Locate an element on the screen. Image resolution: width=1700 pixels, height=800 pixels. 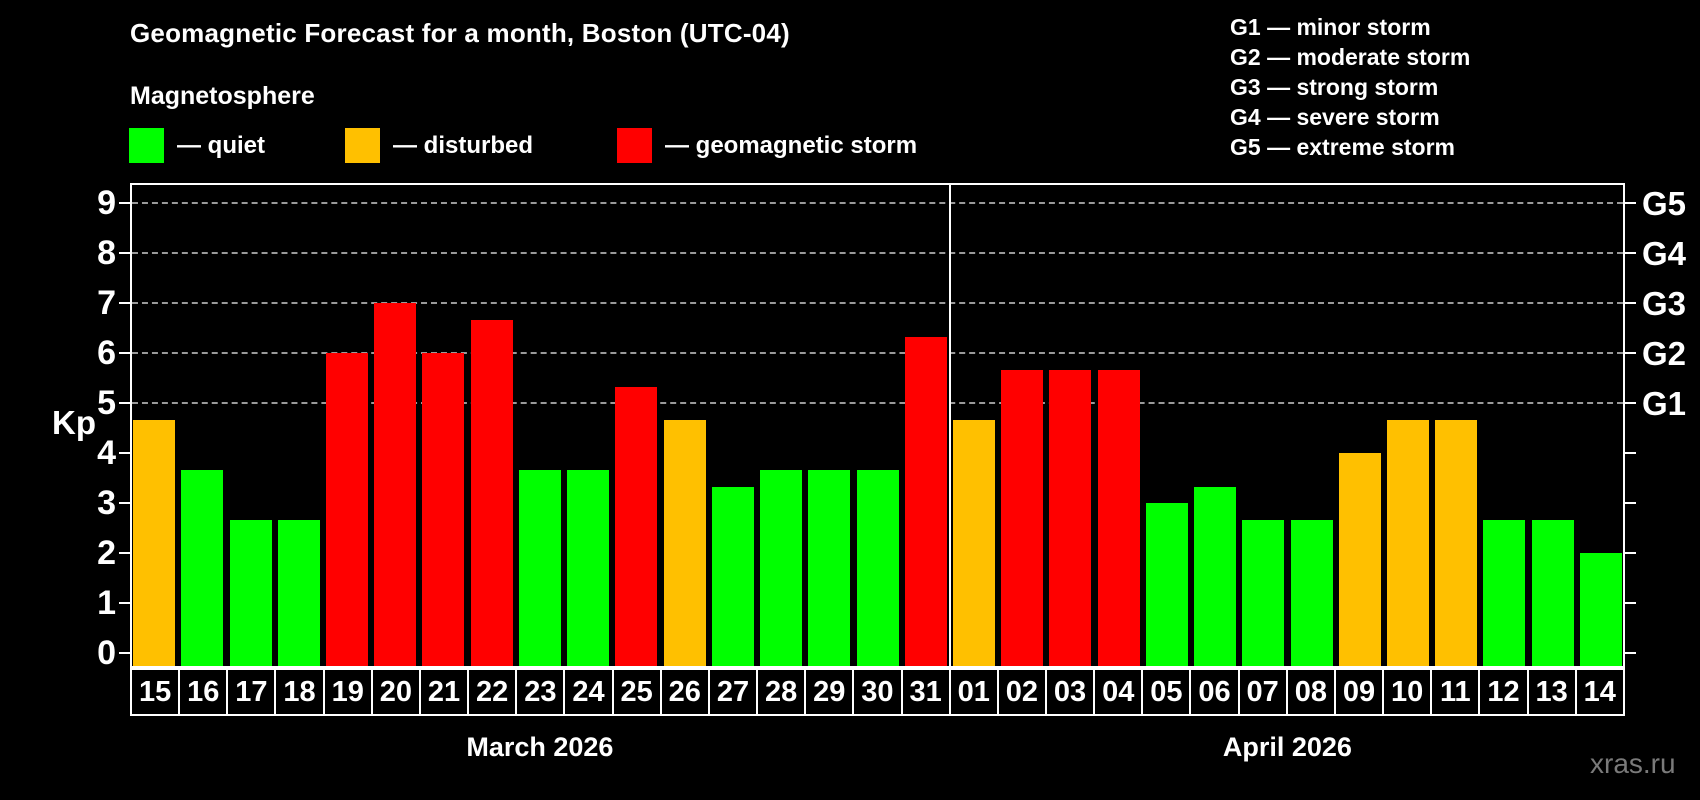
right-tick-kp0 is located at coordinates (1630, 653).